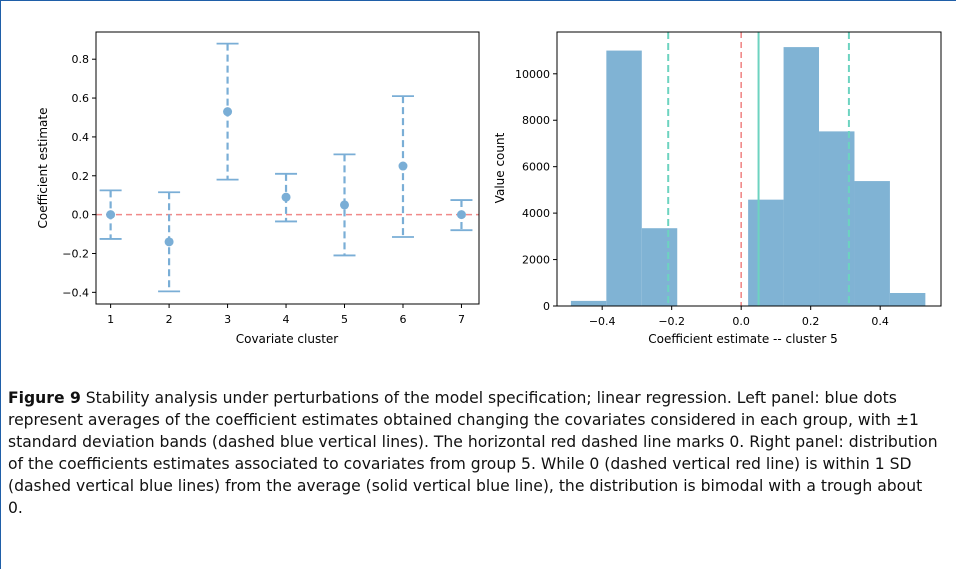 This screenshot has width=956, height=569. I want to click on right-ytick-label: 0, so click(546, 306).